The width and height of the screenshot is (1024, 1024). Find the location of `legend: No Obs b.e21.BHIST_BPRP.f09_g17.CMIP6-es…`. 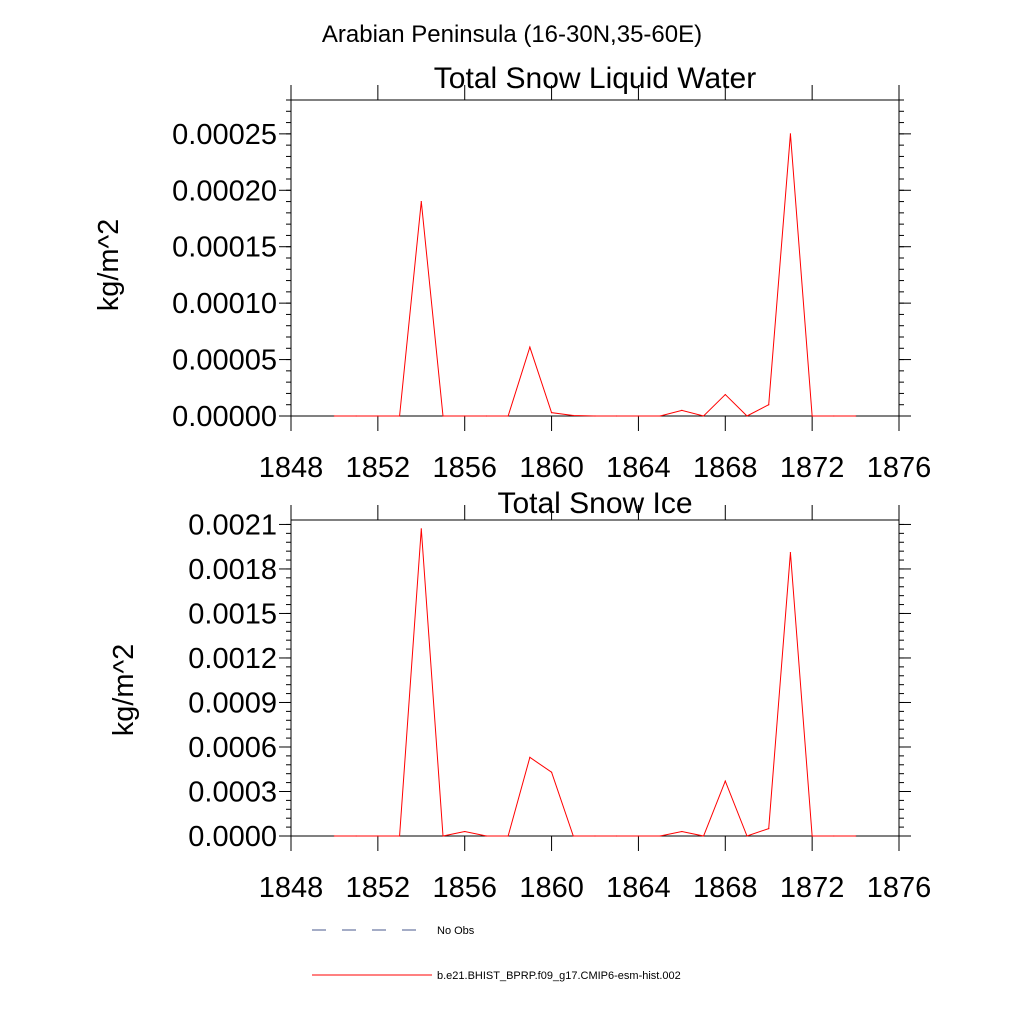

legend: No Obs b.e21.BHIST_BPRP.f09_g17.CMIP6-es… is located at coordinates (496, 953).